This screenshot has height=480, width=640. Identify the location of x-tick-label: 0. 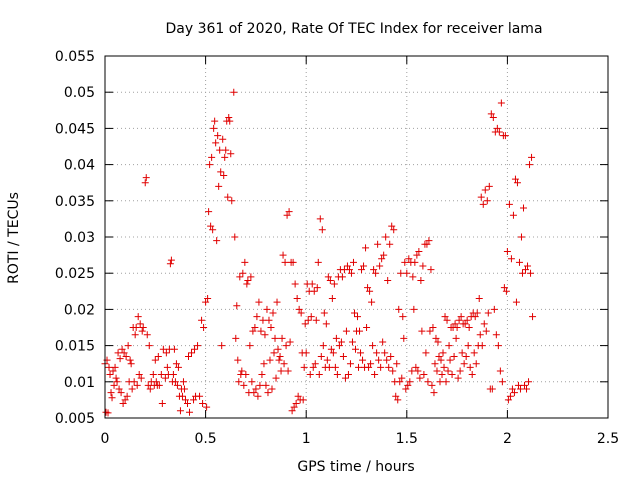
(105, 439).